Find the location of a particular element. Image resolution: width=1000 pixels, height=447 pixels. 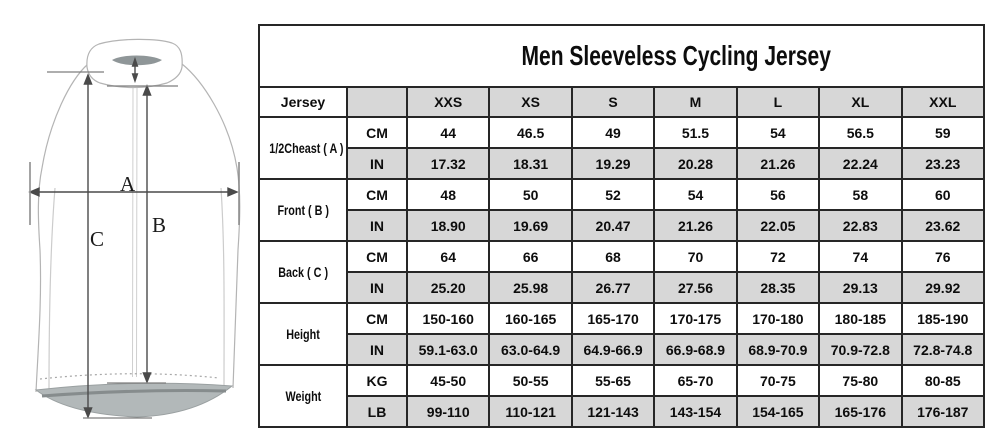

zipper-line is located at coordinates (135, 231).